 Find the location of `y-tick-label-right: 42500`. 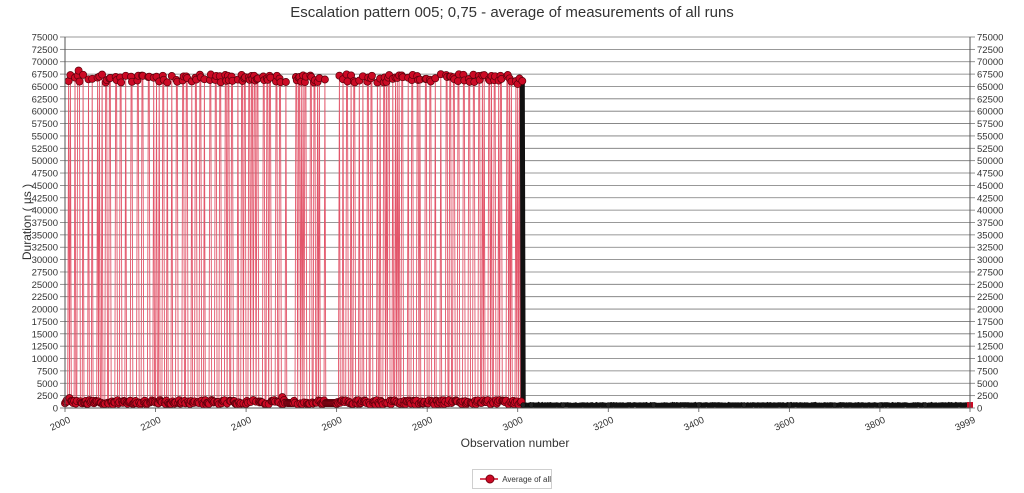

y-tick-label-right: 42500 is located at coordinates (990, 198).